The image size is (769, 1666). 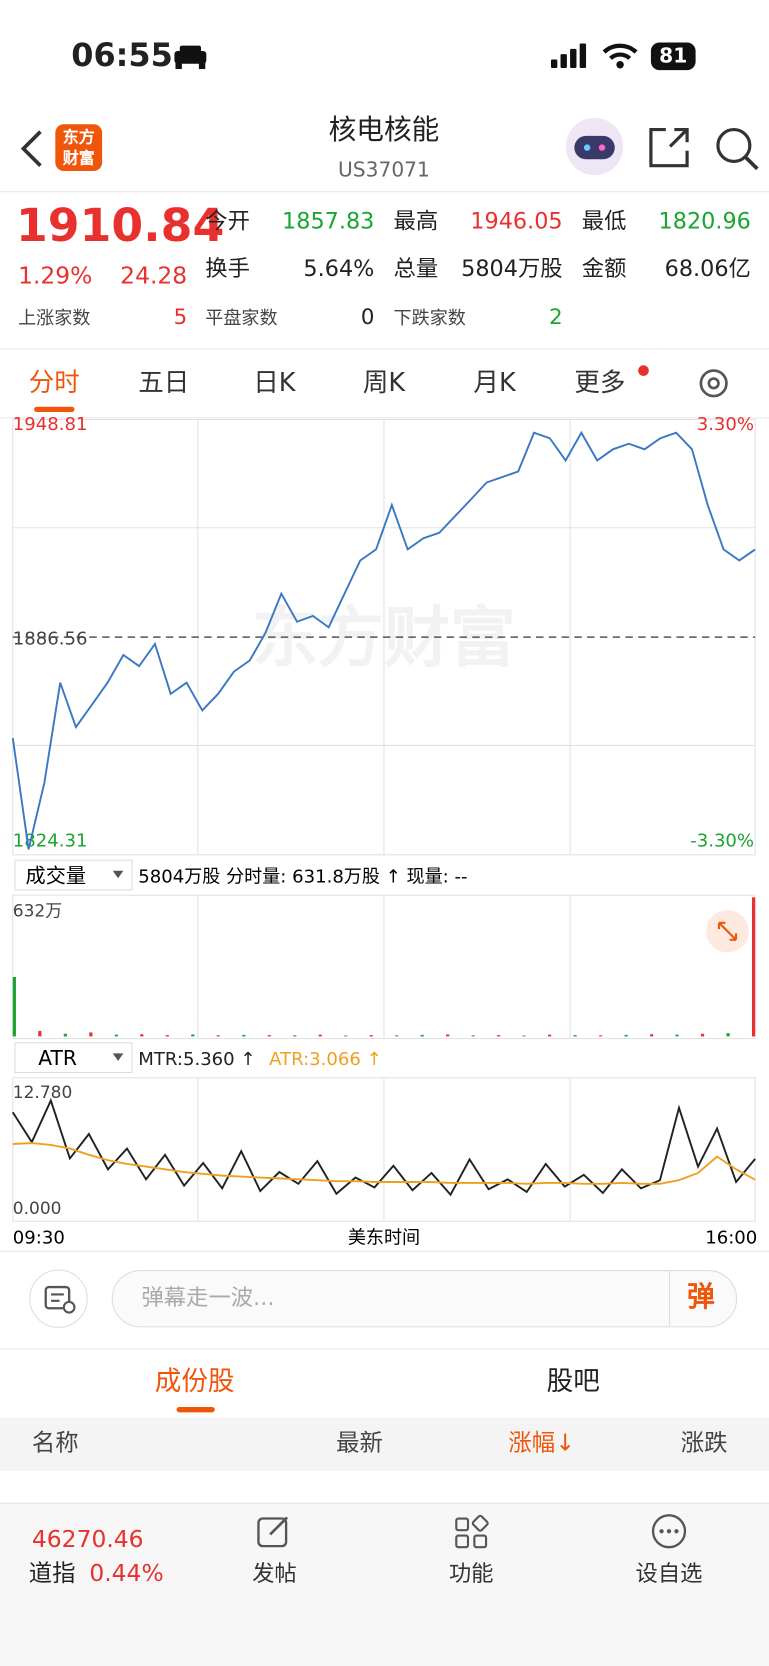 I want to click on post-icon, so click(x=274, y=1532).